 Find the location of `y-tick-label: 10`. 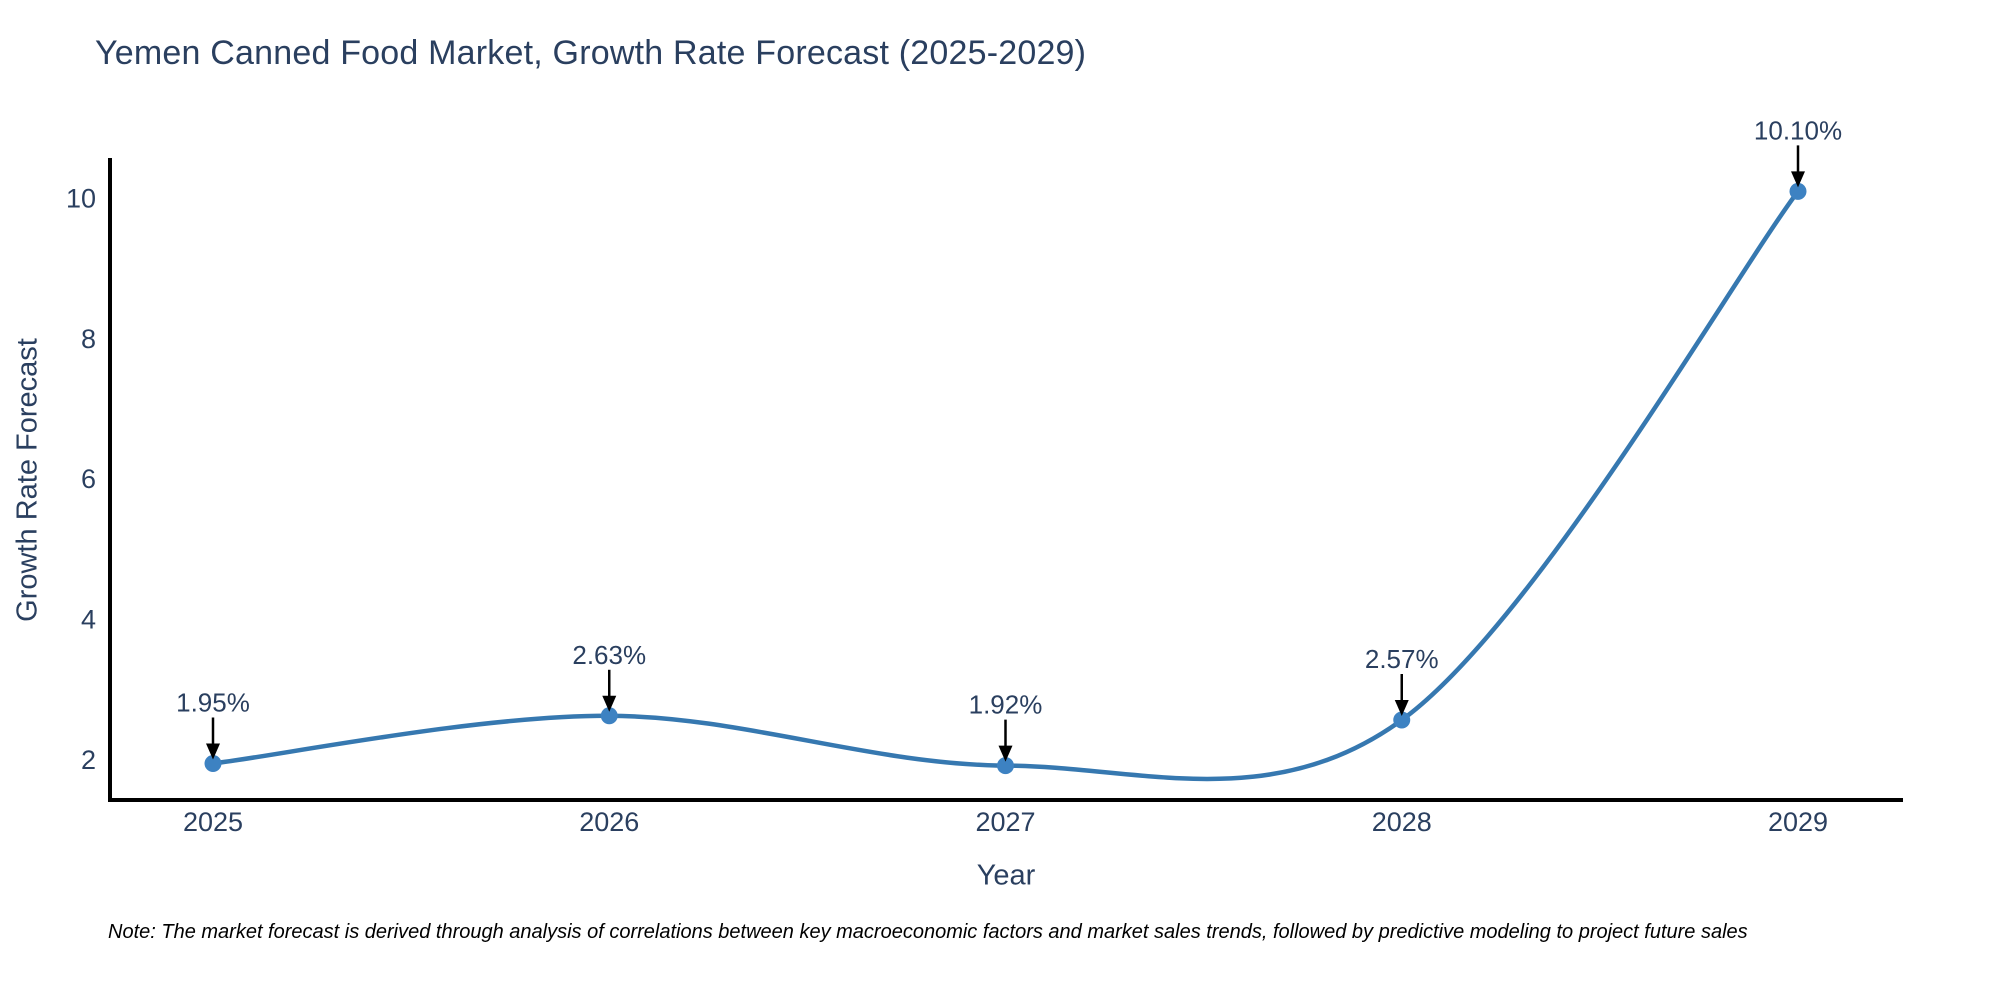

y-tick-label: 10 is located at coordinates (81, 198).